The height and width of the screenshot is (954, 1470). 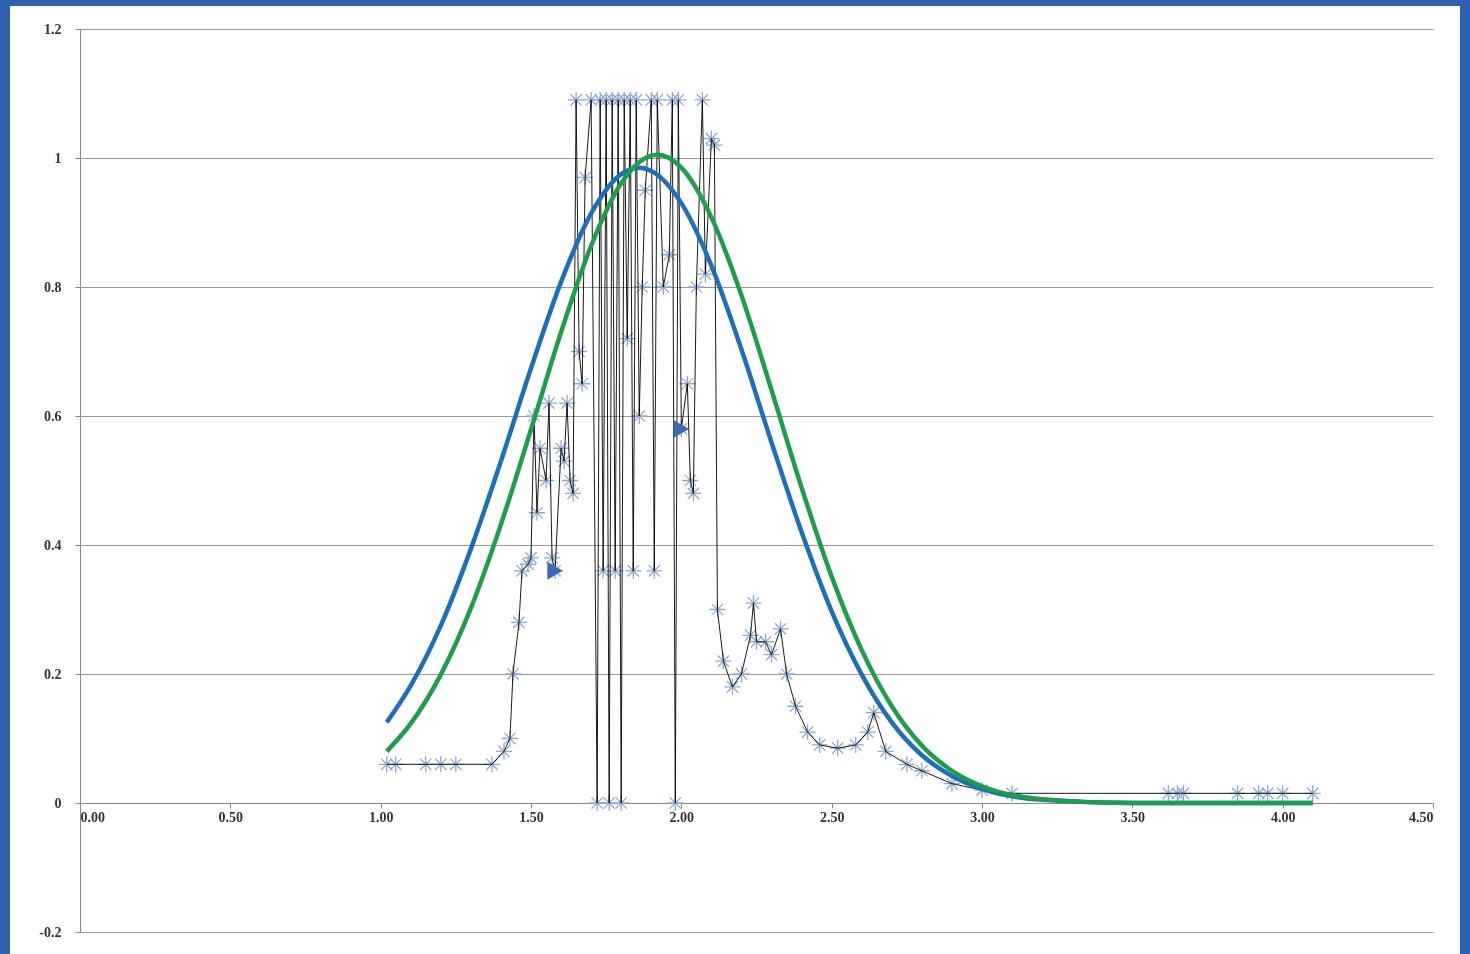 What do you see at coordinates (50, 932) in the screenshot?
I see `y-tick-label: -0.2` at bounding box center [50, 932].